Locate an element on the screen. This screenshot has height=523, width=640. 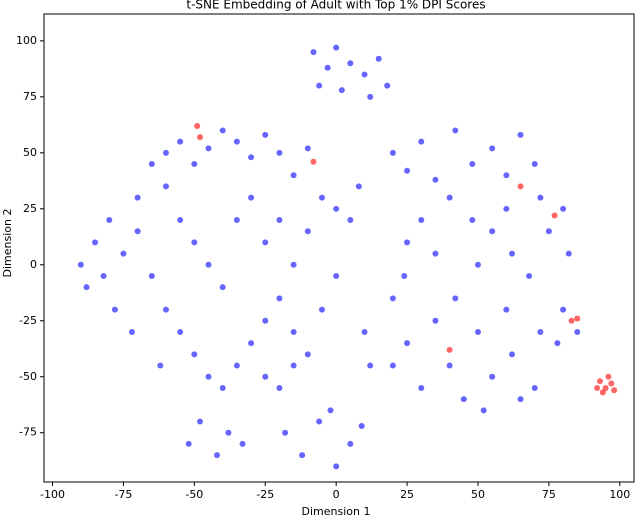
x-tick-label: -25 is located at coordinates (265, 494).